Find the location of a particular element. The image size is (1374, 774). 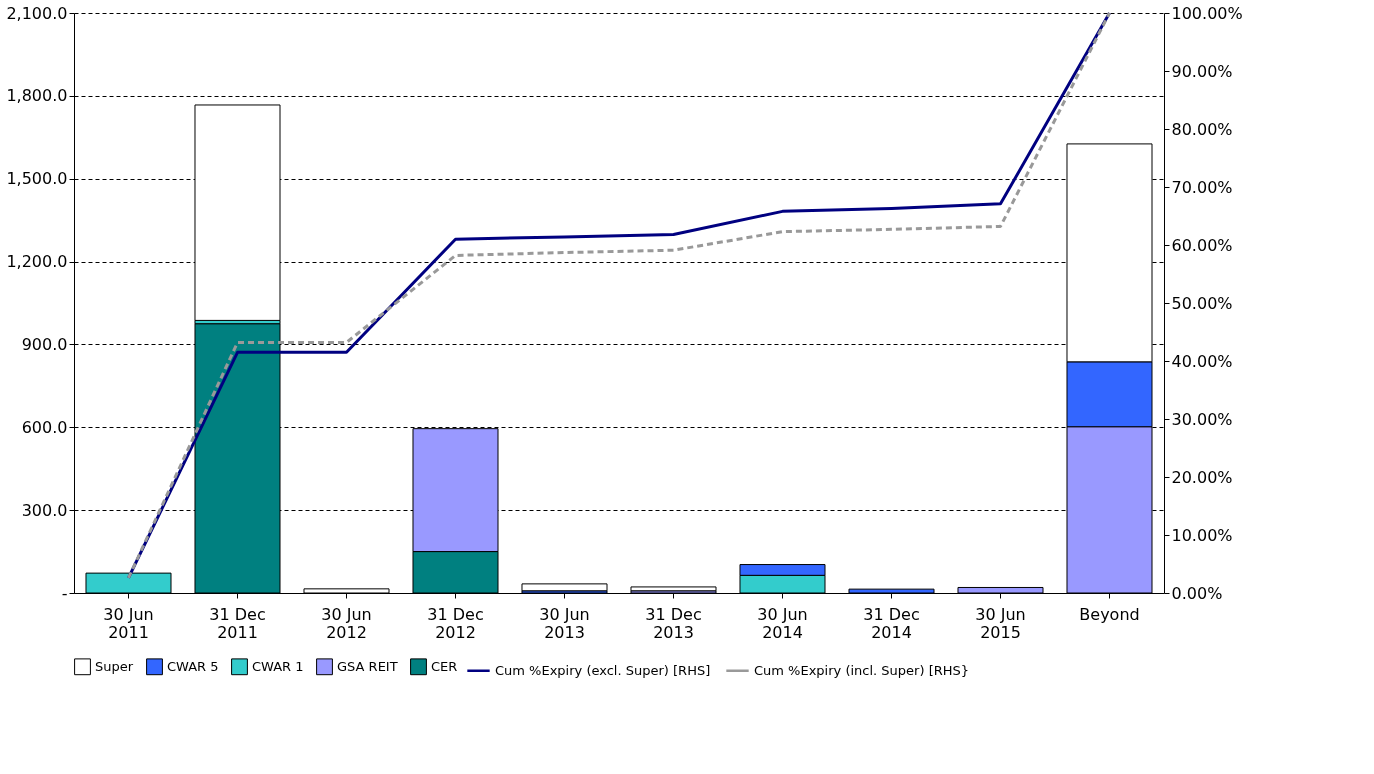

legend-label: Cum %Expiry (incl. Super) [RHS} is located at coordinates (862, 670).